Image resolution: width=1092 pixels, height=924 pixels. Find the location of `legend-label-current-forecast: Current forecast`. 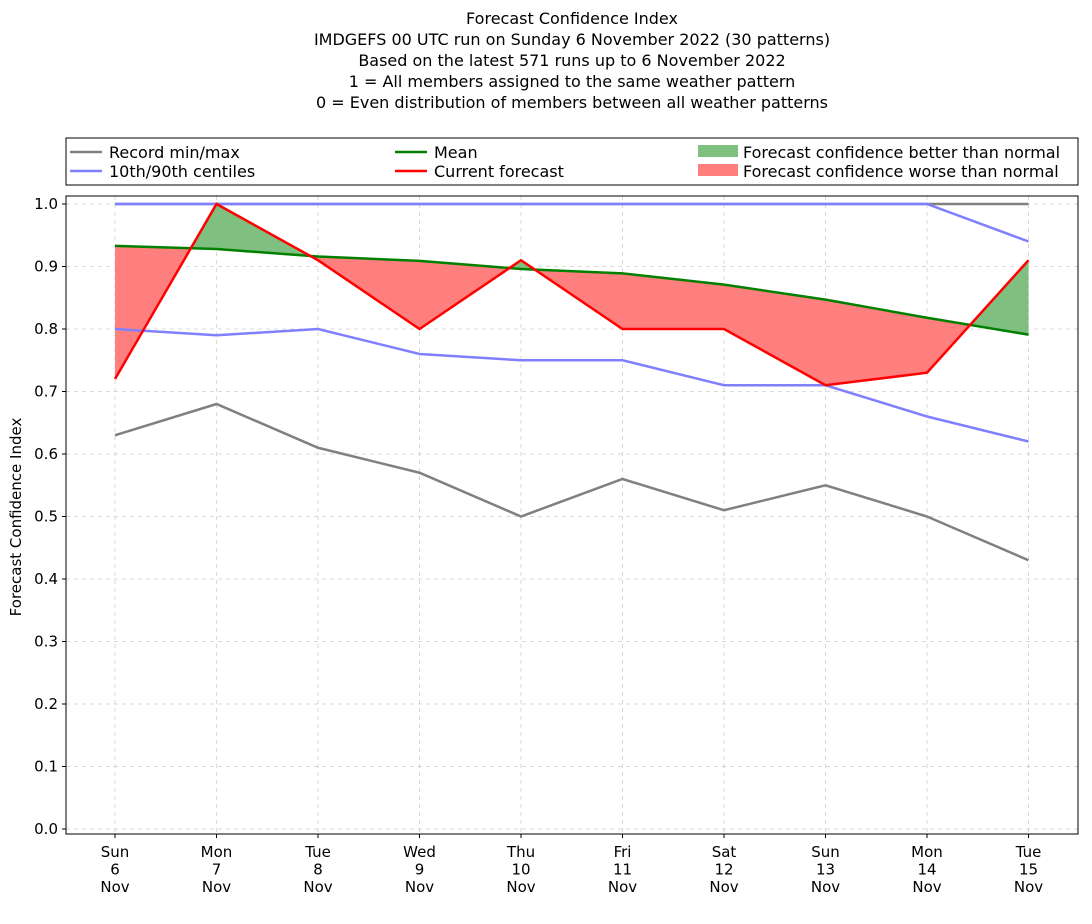

legend-label-current-forecast: Current forecast is located at coordinates (499, 171).